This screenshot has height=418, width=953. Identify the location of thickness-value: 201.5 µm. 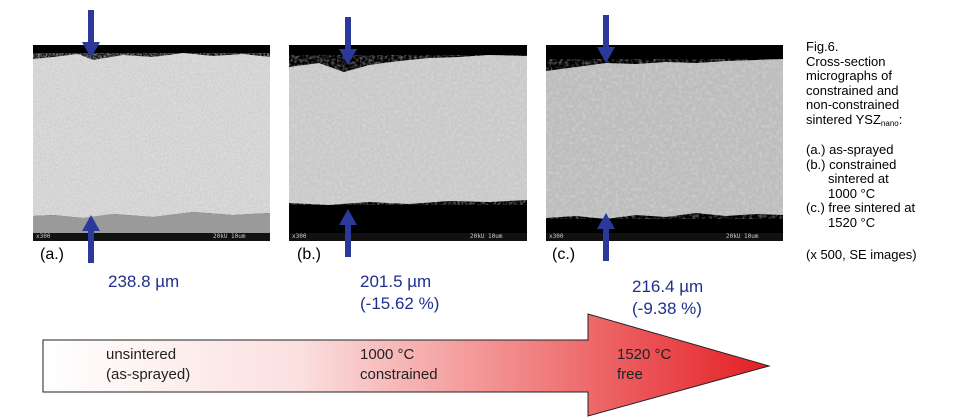
(396, 281).